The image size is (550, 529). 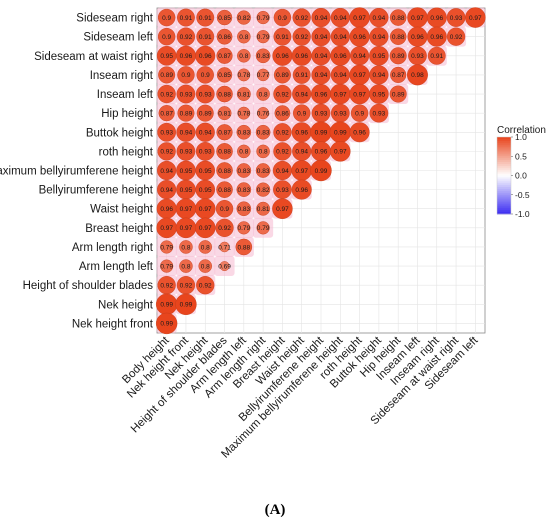 I want to click on correlation-value-label: 0.89, so click(x=282, y=75).